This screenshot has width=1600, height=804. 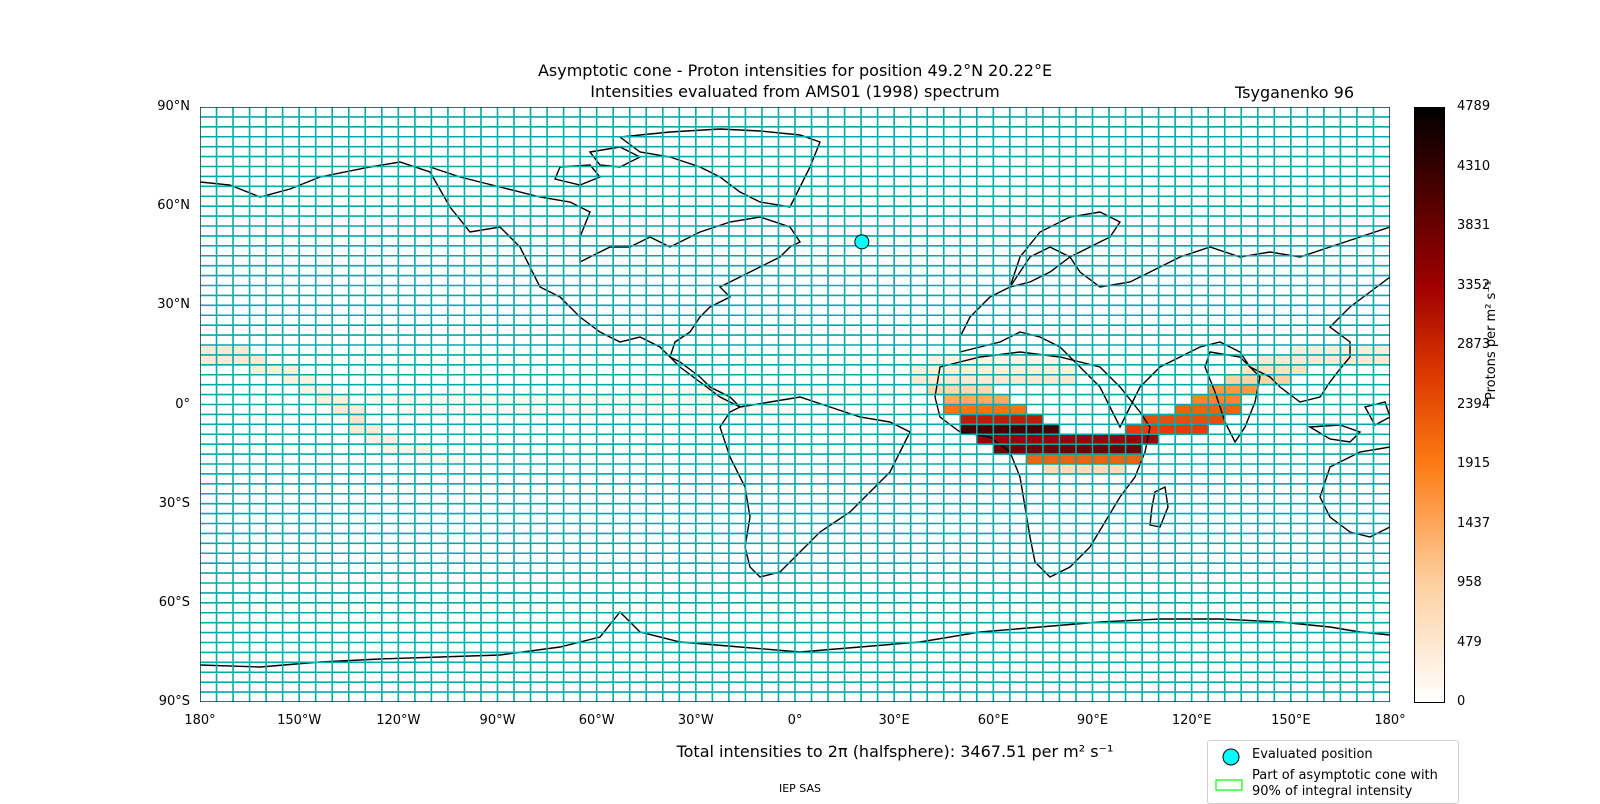 I want to click on legend-cone-box-icon, so click(x=1229, y=785).